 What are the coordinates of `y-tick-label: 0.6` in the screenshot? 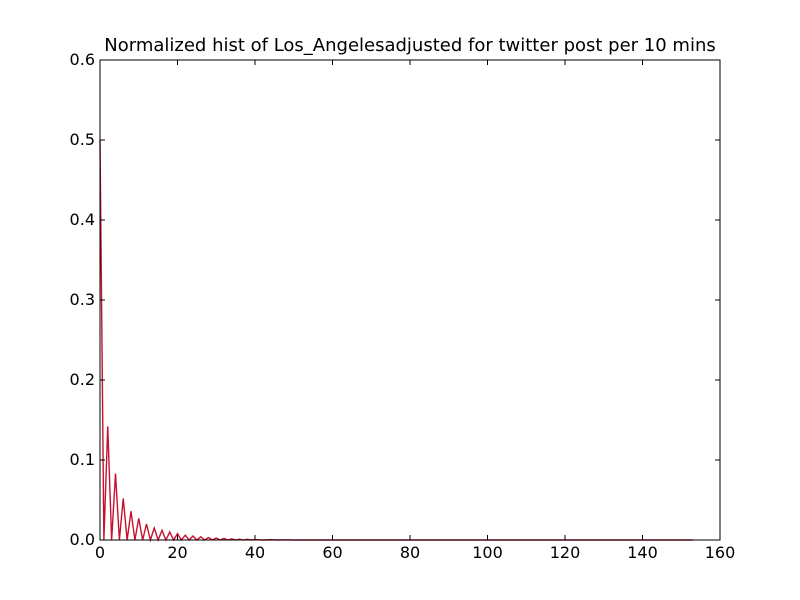 It's located at (82, 59).